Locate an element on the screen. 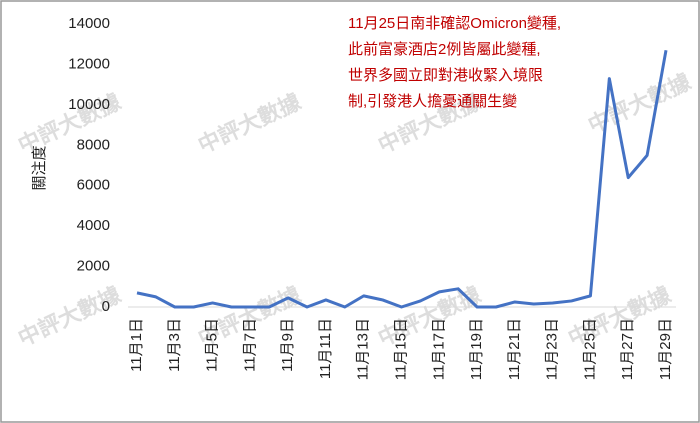 This screenshot has width=700, height=423. annotation: 制,引發港人擔憂通關生變 is located at coordinates (432, 101).